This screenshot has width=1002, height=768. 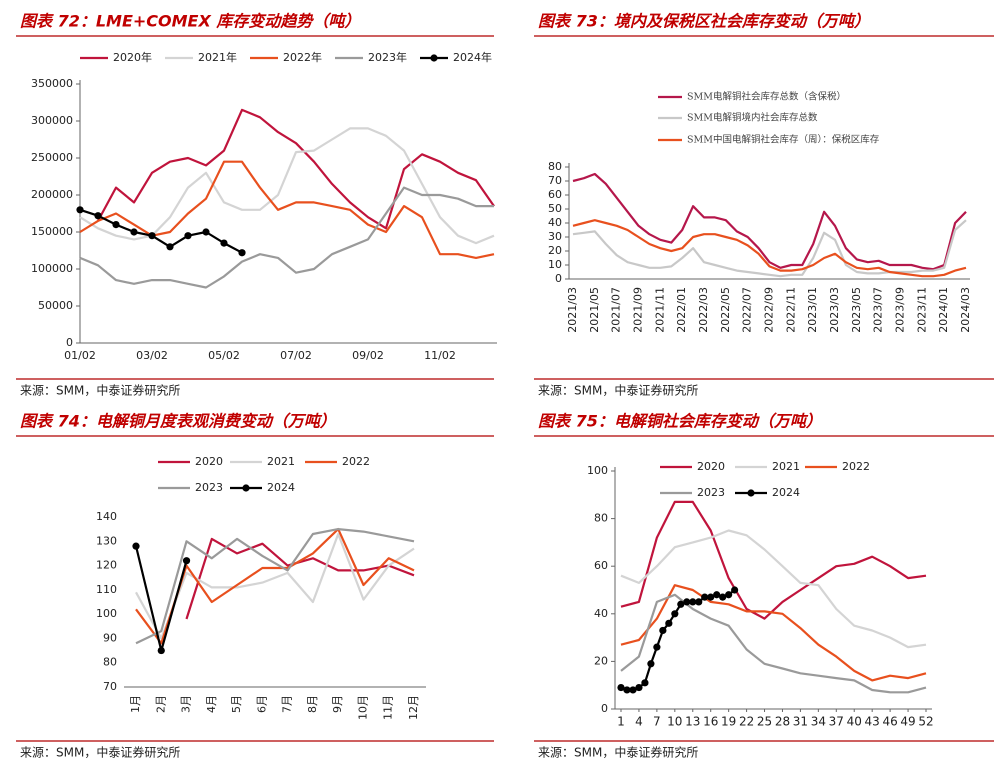 What do you see at coordinates (638, 310) in the screenshot?
I see `x-tick-label: 2021/09` at bounding box center [638, 310].